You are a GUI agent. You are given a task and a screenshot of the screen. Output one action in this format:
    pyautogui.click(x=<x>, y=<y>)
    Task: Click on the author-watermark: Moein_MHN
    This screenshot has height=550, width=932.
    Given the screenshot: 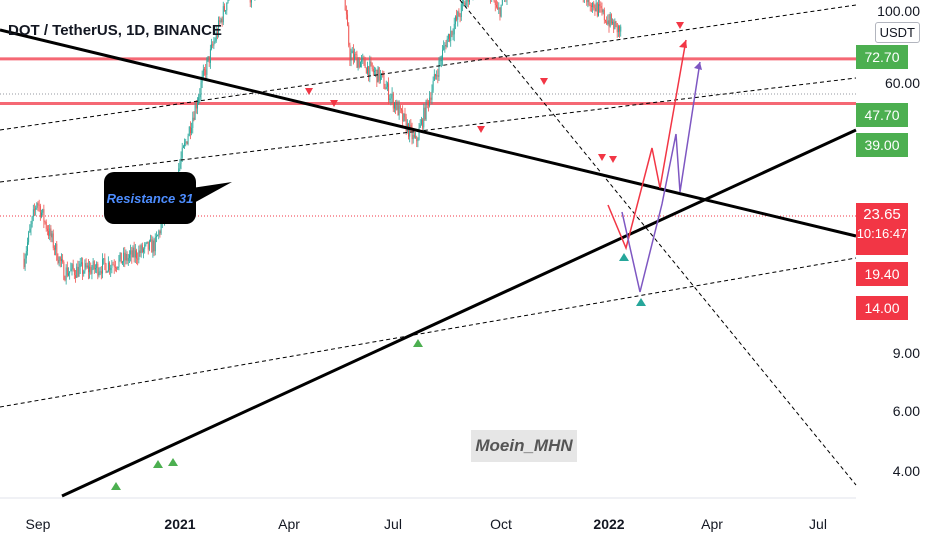 What is the action you would take?
    pyautogui.click(x=524, y=446)
    